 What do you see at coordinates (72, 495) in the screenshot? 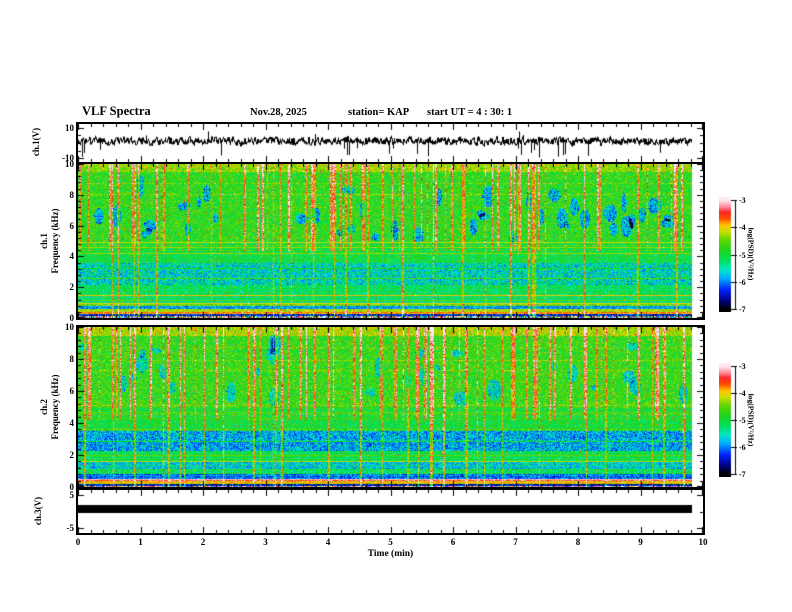
I see `ch3-y-tick-label: 5` at bounding box center [72, 495].